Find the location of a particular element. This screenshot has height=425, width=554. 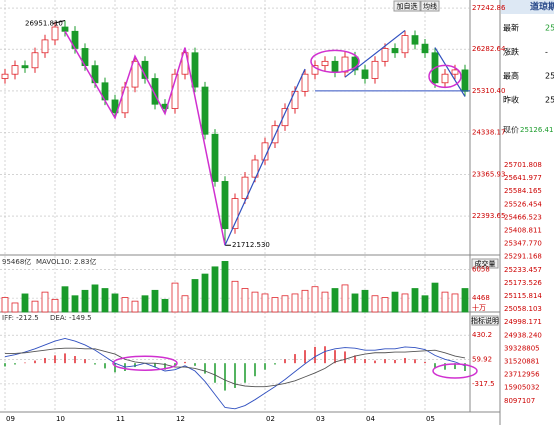

dea-label: DEA: -149.5 is located at coordinates (71, 318).